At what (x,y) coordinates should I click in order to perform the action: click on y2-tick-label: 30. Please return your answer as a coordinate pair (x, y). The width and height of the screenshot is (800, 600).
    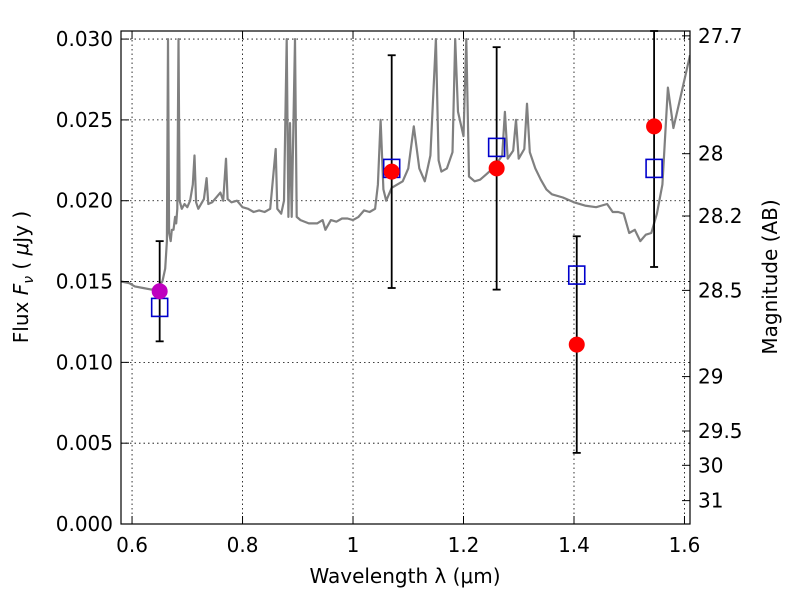
    Looking at the image, I should click on (710, 465).